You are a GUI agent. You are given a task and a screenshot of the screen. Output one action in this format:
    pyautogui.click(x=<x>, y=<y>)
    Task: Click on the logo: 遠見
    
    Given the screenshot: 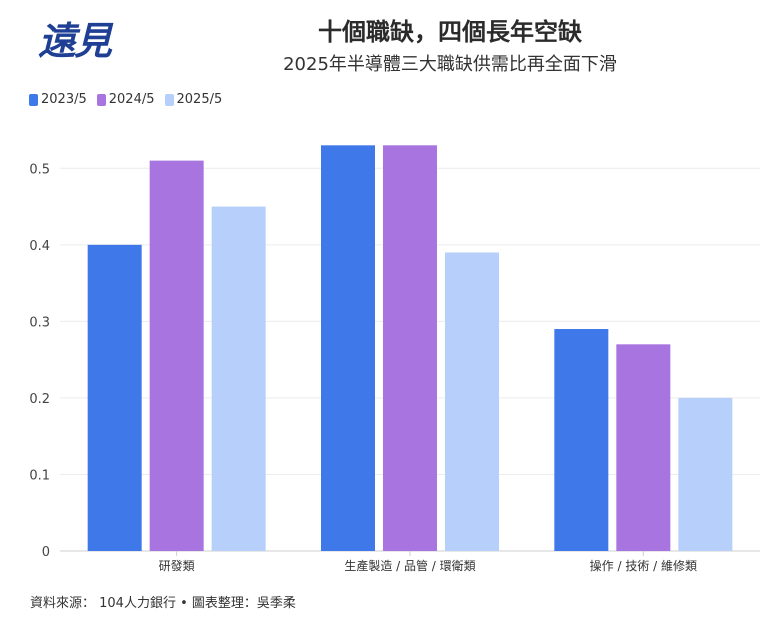 What is the action you would take?
    pyautogui.click(x=75, y=40)
    